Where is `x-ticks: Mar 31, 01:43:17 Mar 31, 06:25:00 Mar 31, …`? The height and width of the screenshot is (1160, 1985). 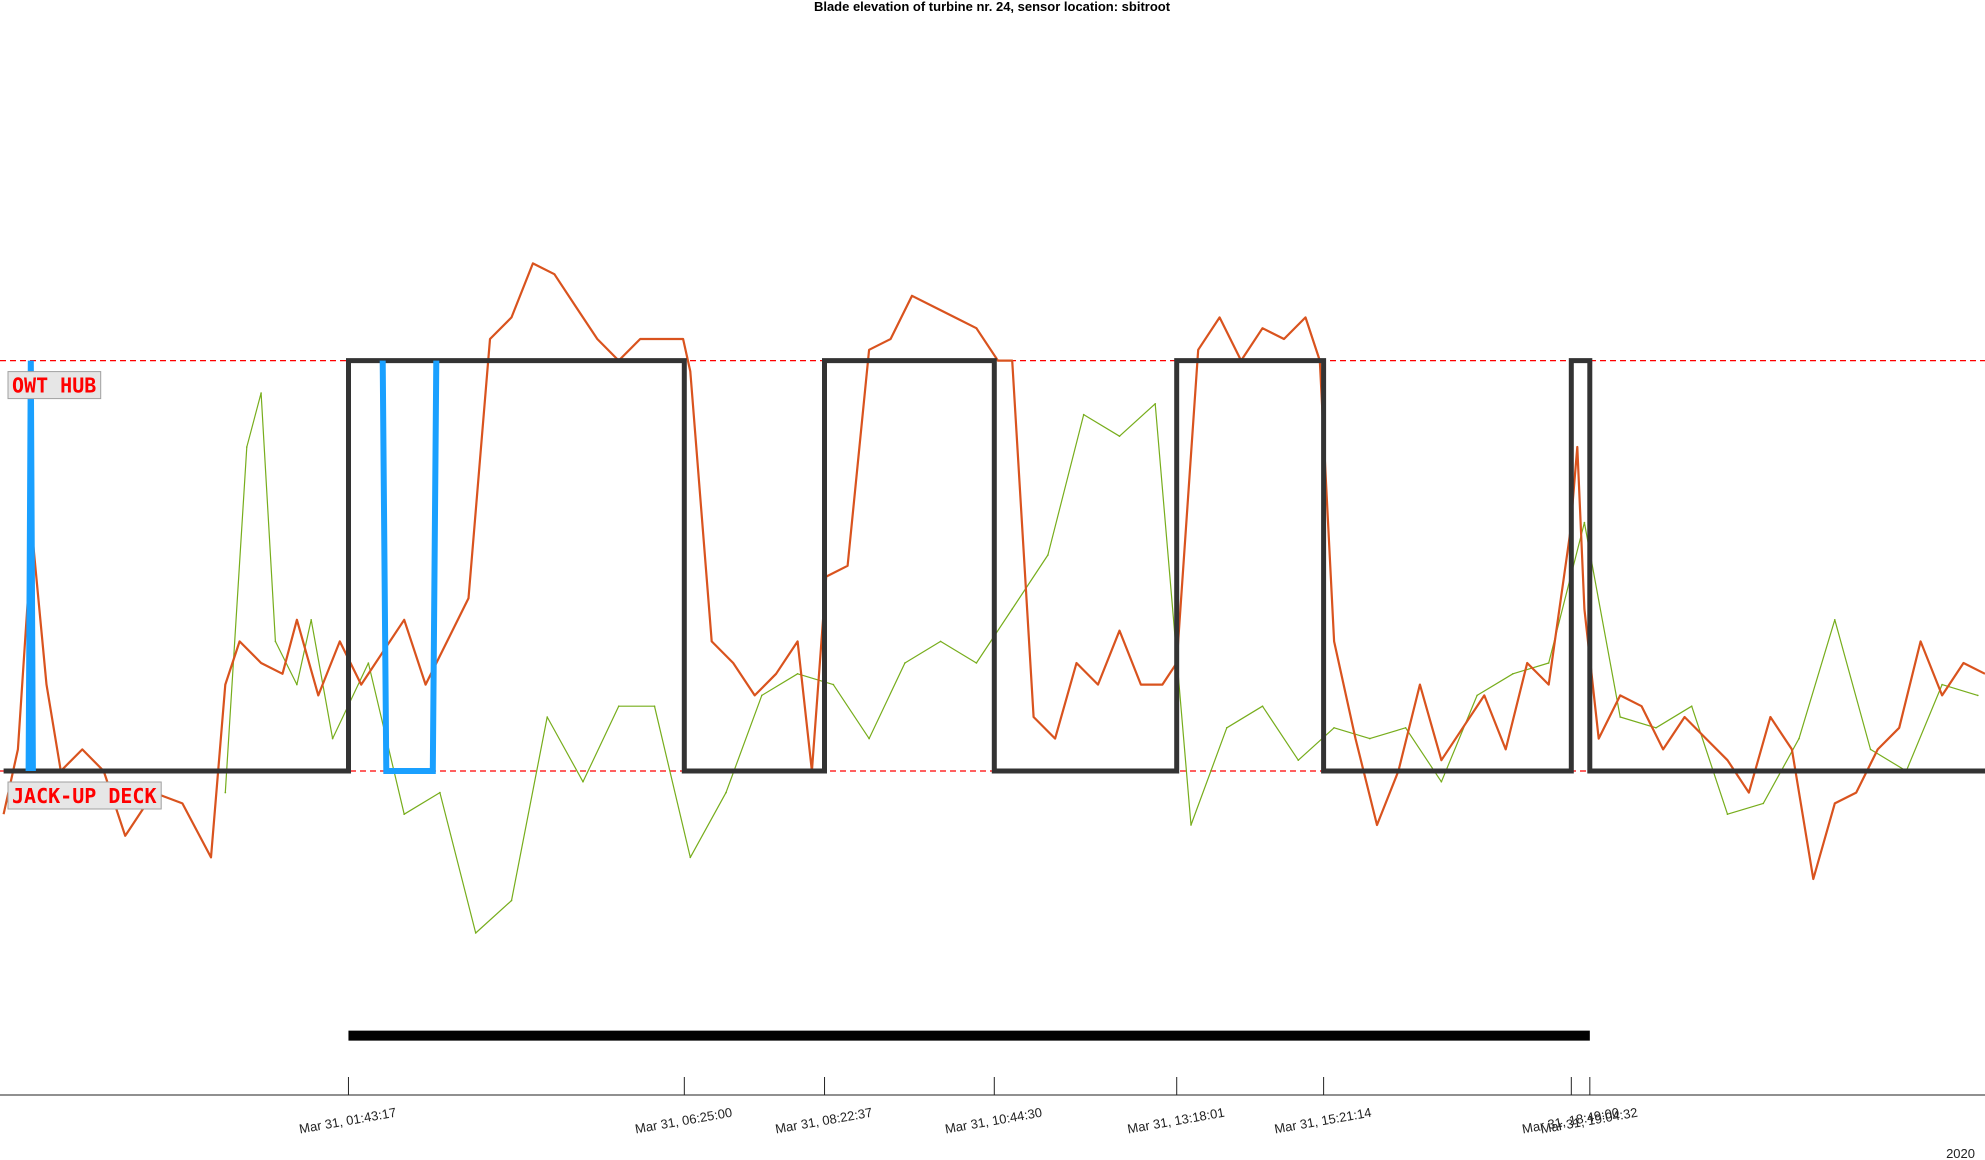
x-ticks: Mar 31, 01:43:17 Mar 31, 06:25:00 Mar 31, … is located at coordinates (968, 1106).